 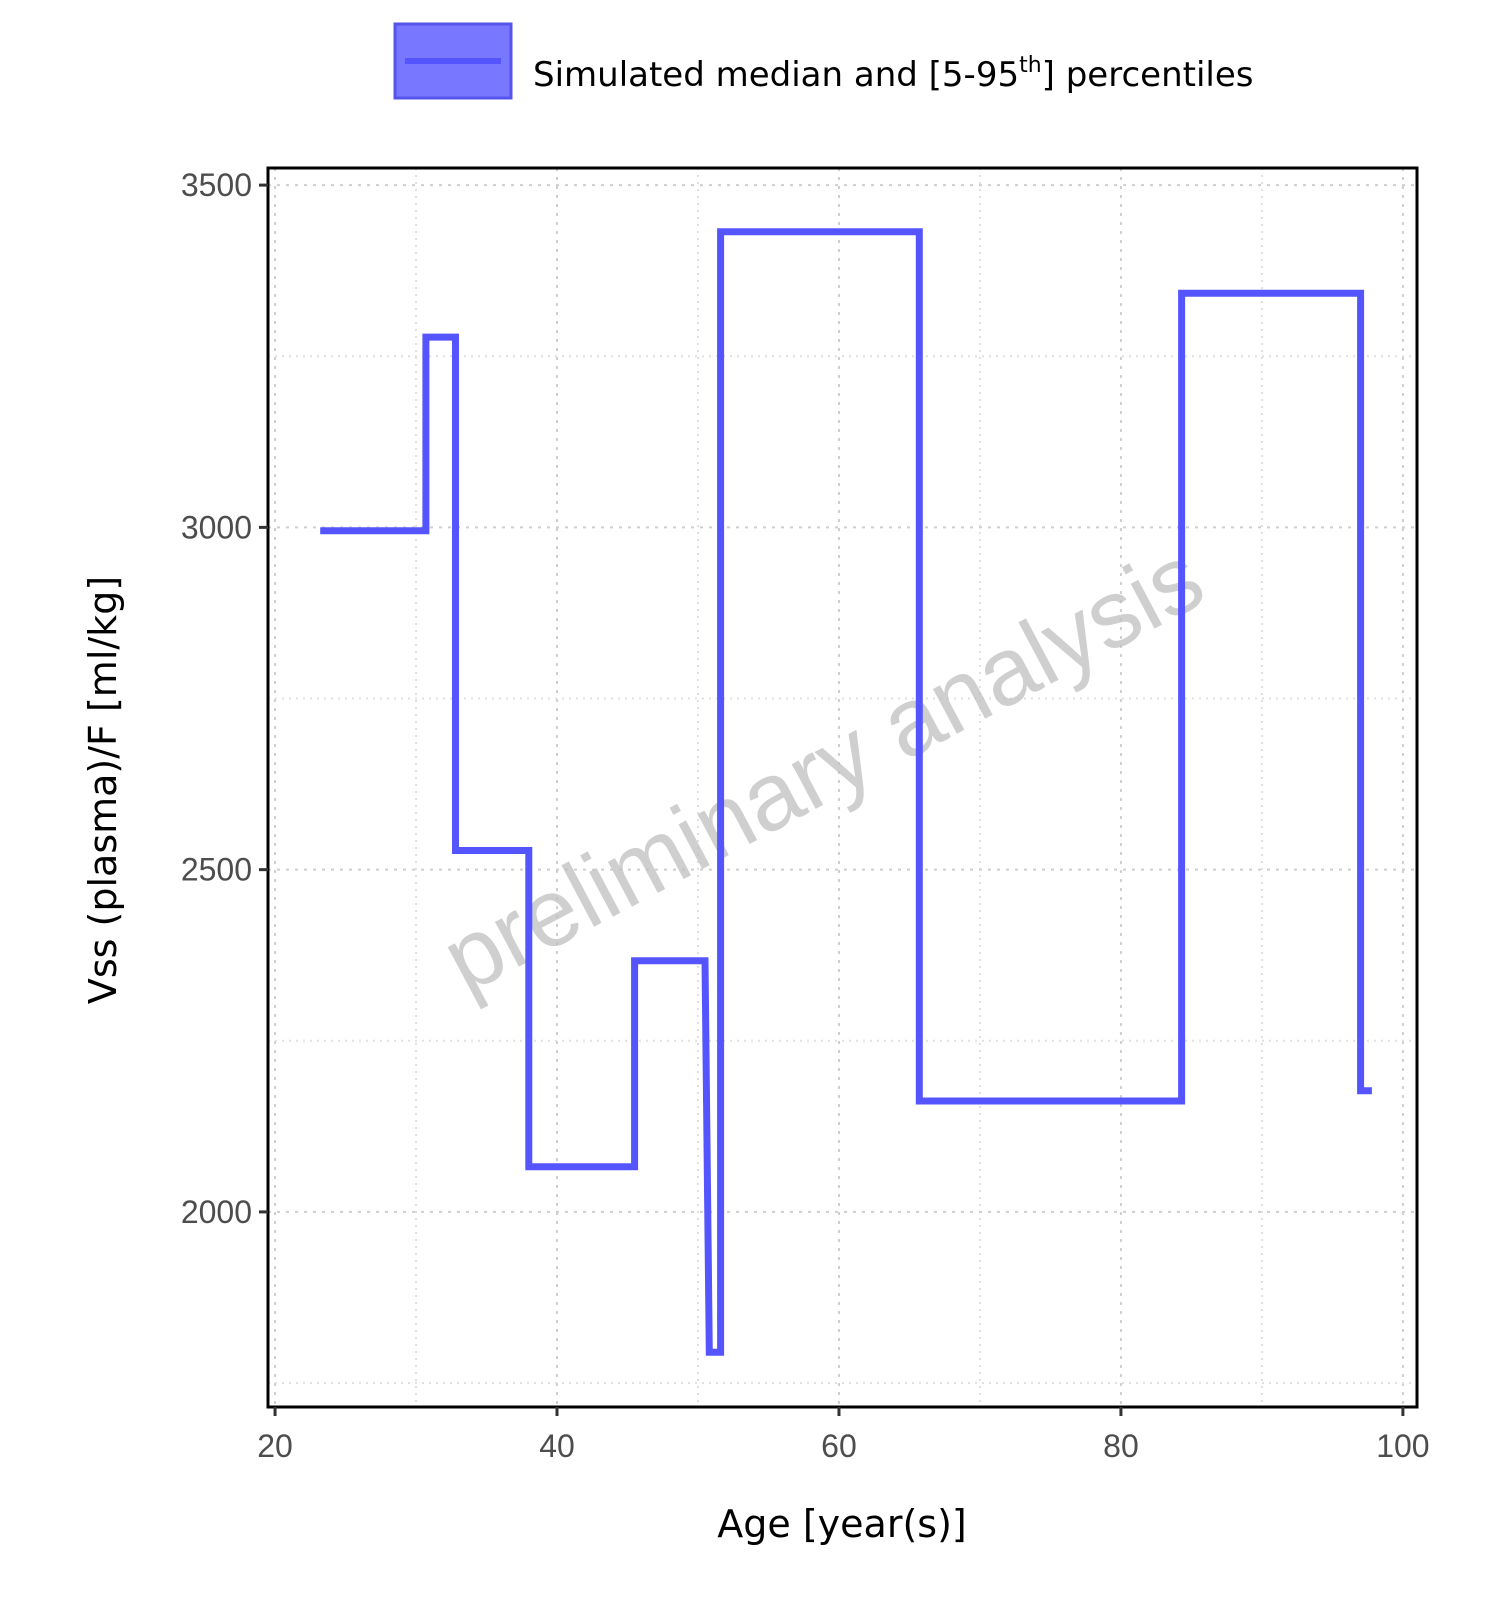 I want to click on y-axis-title: Vss (plasma)/F [ml/kg], so click(x=103, y=790).